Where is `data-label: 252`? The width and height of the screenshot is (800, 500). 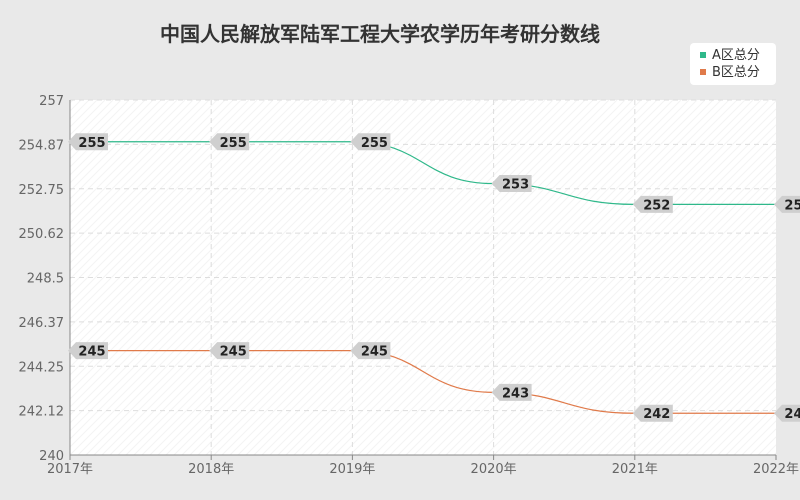
data-label: 252 is located at coordinates (792, 205).